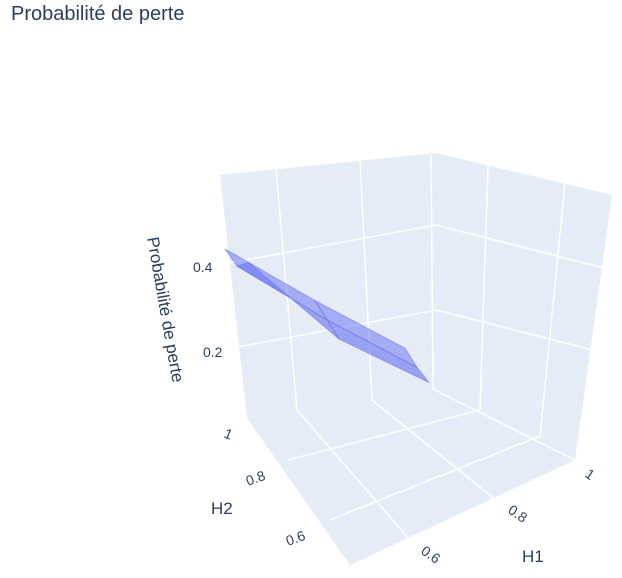 The width and height of the screenshot is (622, 578). What do you see at coordinates (327, 315) in the screenshot?
I see `probability-surface` at bounding box center [327, 315].